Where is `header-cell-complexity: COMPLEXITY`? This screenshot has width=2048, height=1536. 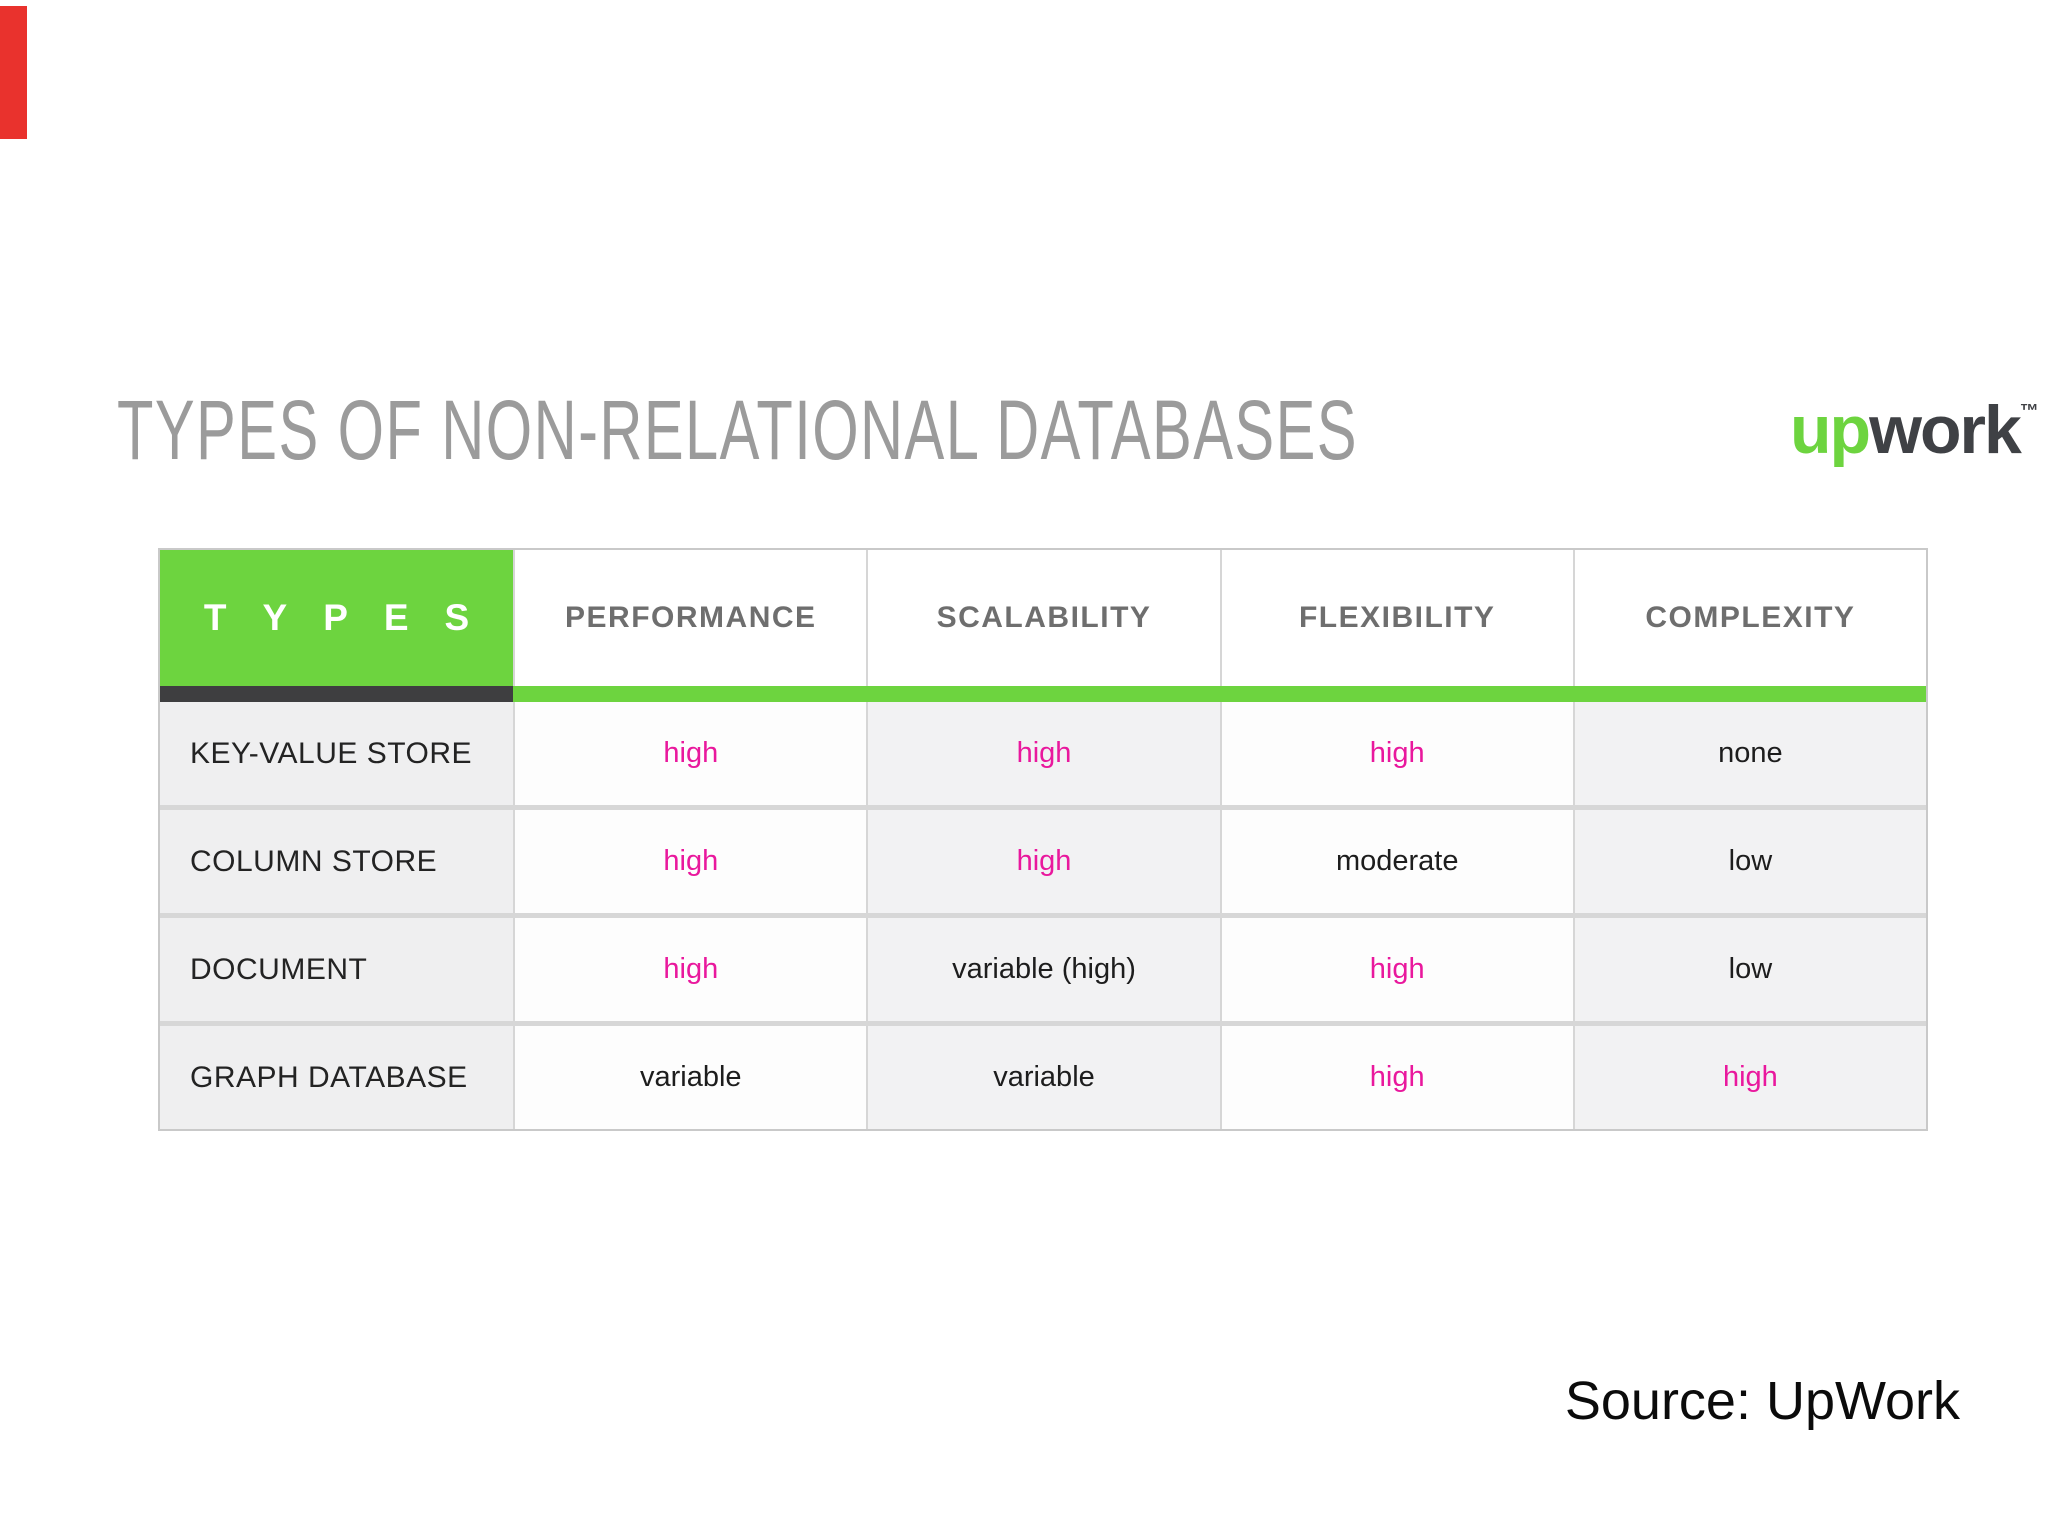
header-cell-complexity: COMPLEXITY is located at coordinates (1749, 618).